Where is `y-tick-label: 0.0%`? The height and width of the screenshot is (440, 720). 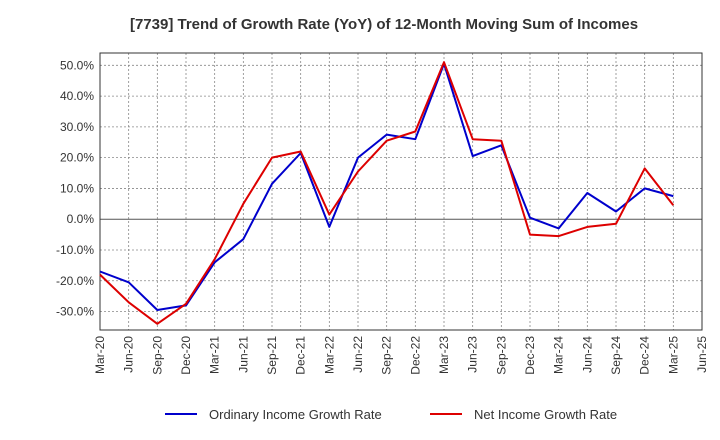 y-tick-label: 0.0% is located at coordinates (81, 219).